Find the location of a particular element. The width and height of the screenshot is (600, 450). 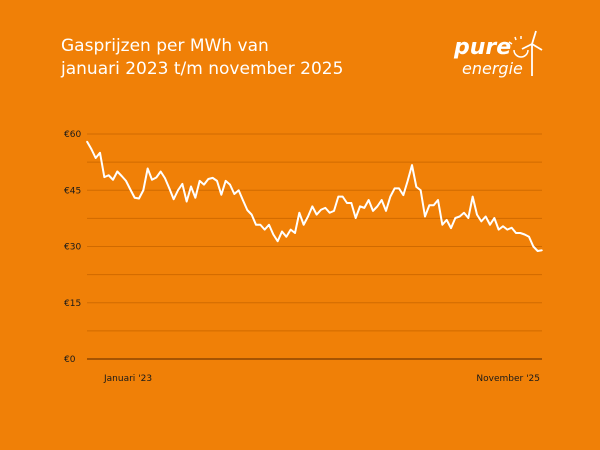

y-tick-label: €0 is located at coordinates (70, 360).